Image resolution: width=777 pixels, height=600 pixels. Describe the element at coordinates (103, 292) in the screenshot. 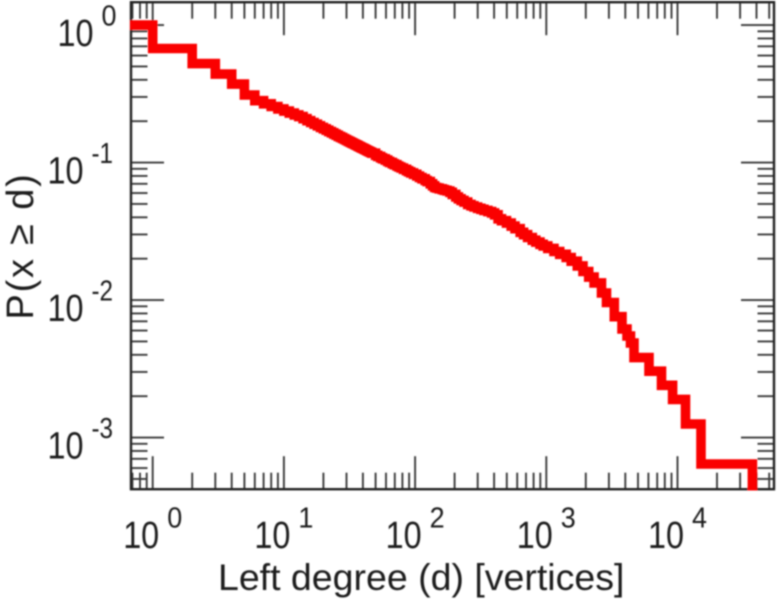

I see `svg-text: -2` at that location.